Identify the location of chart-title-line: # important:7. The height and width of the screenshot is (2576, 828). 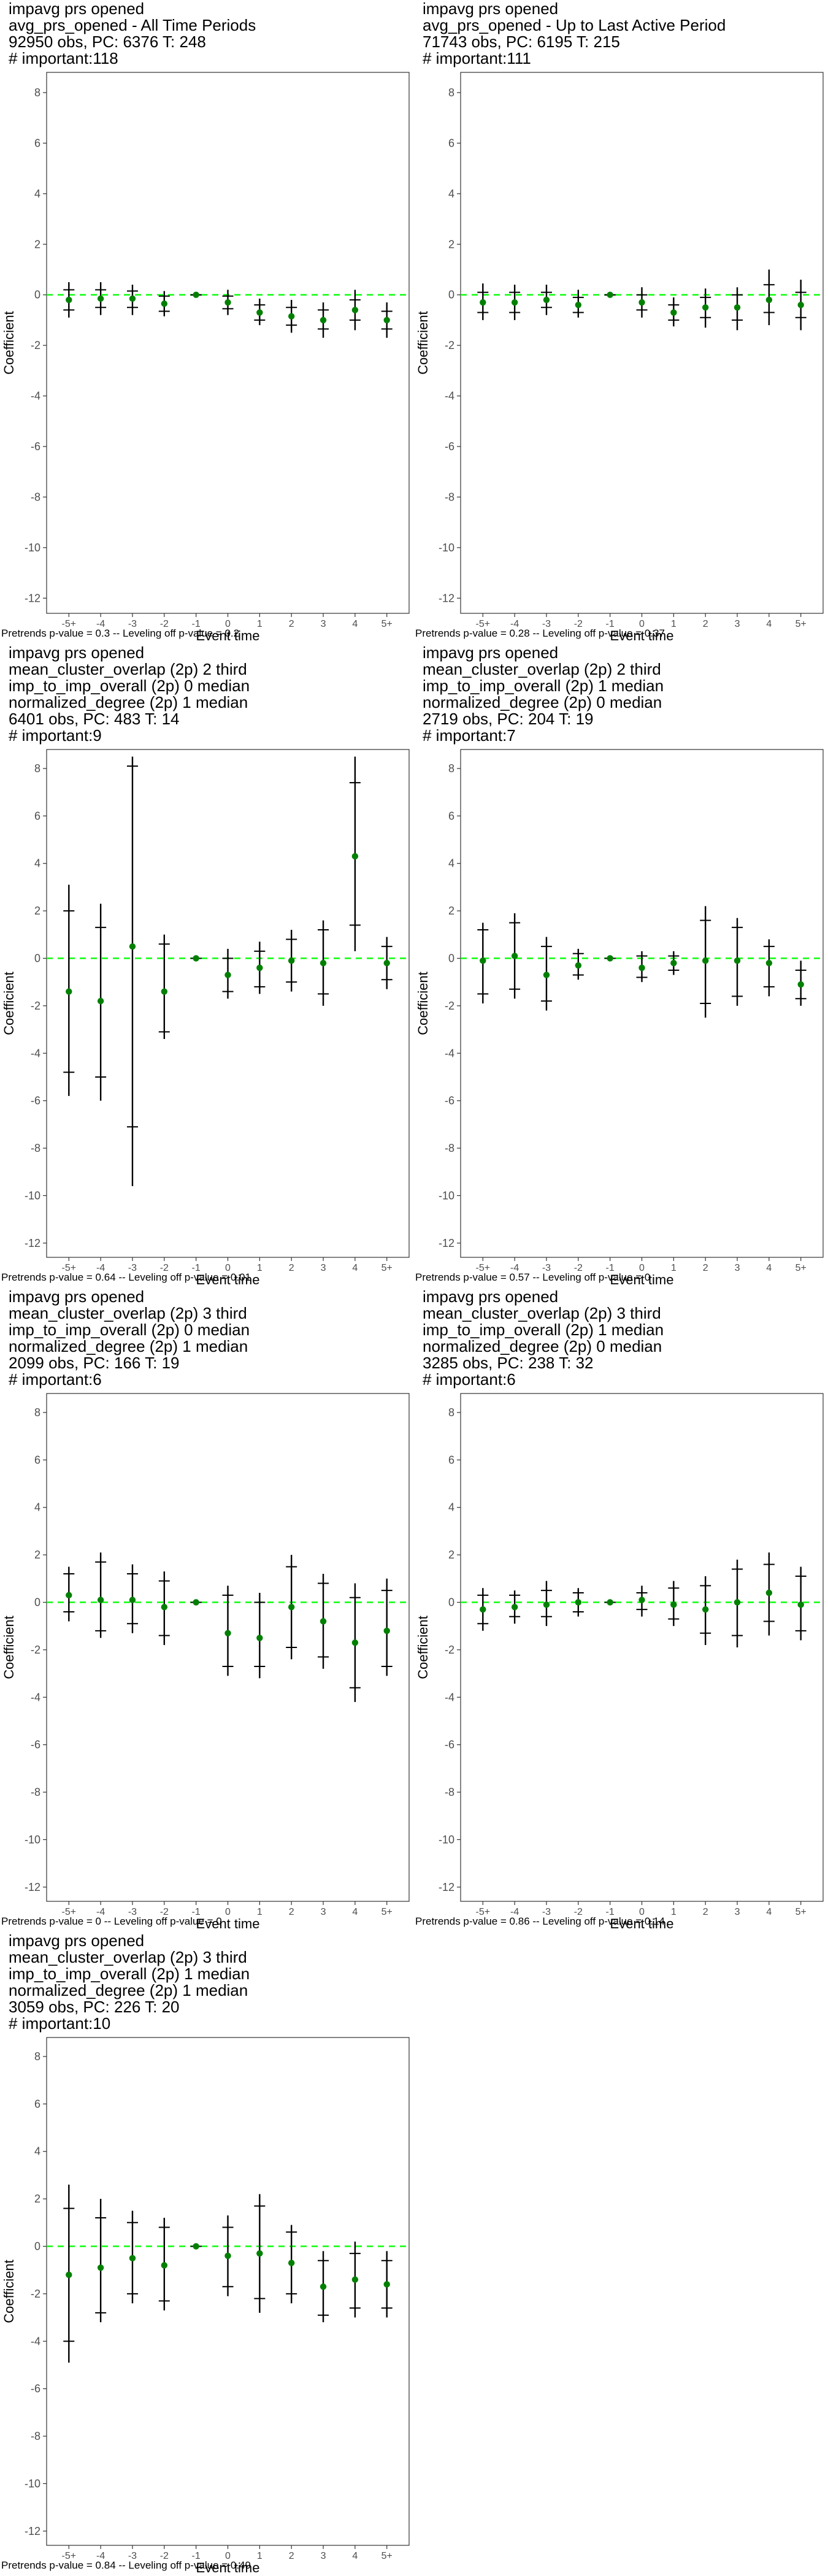
(469, 735).